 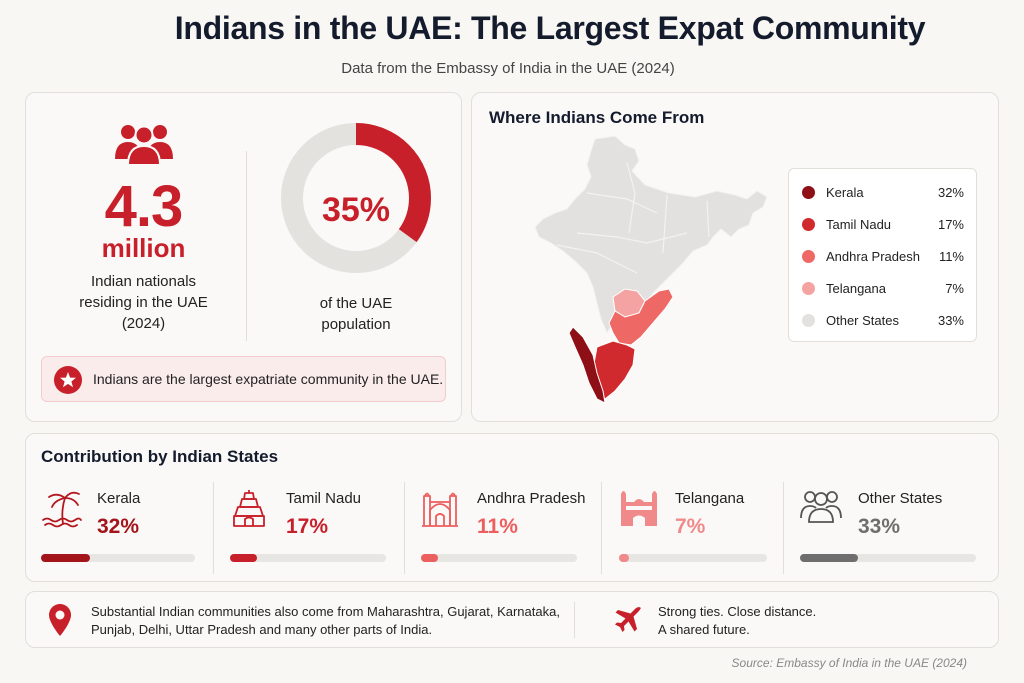 I want to click on state-tamil-nadu: Tamil Nadu 17%, so click(x=308, y=527).